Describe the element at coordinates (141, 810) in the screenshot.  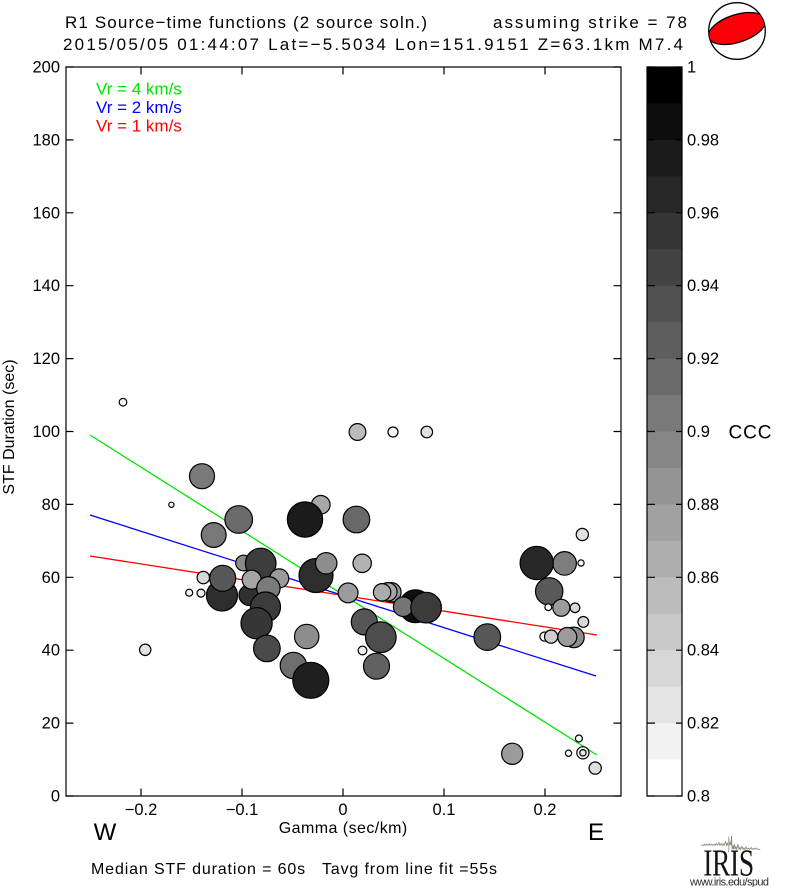
I see `svg-text: −0.2` at that location.